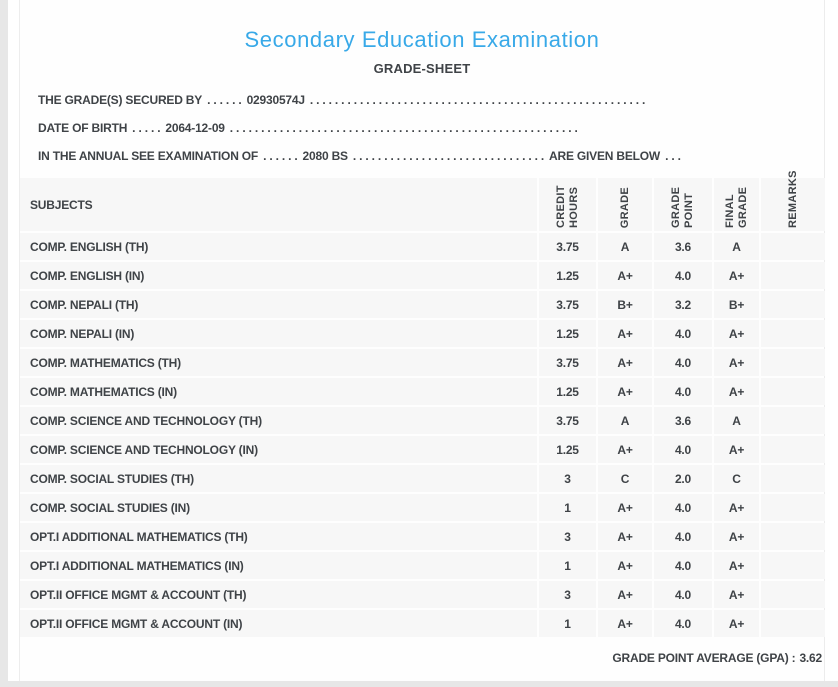  Describe the element at coordinates (278, 536) in the screenshot. I see `subject-cell: OPT.I ADDITIONAL MATHEMATICS (TH)` at that location.